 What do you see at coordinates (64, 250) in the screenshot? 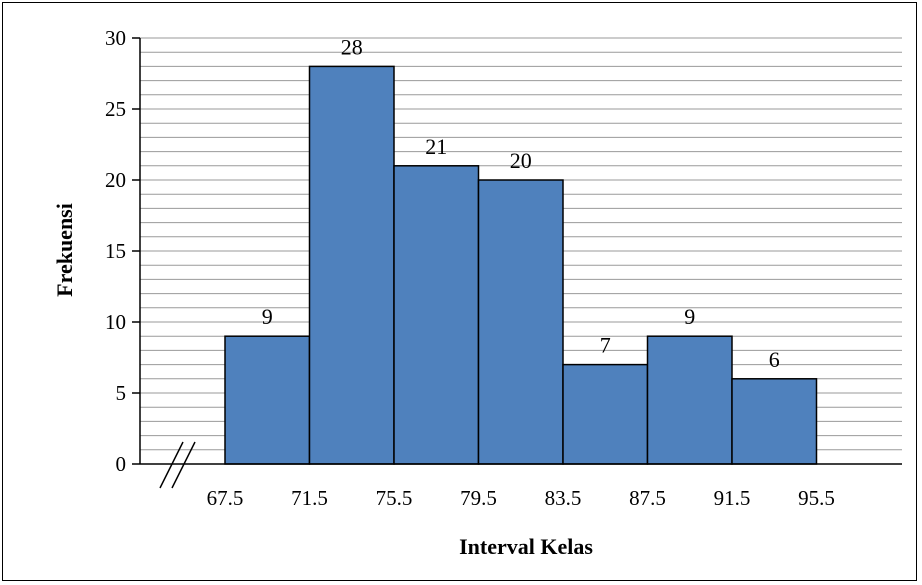
I see `y-axis-title: Frekuensi` at bounding box center [64, 250].